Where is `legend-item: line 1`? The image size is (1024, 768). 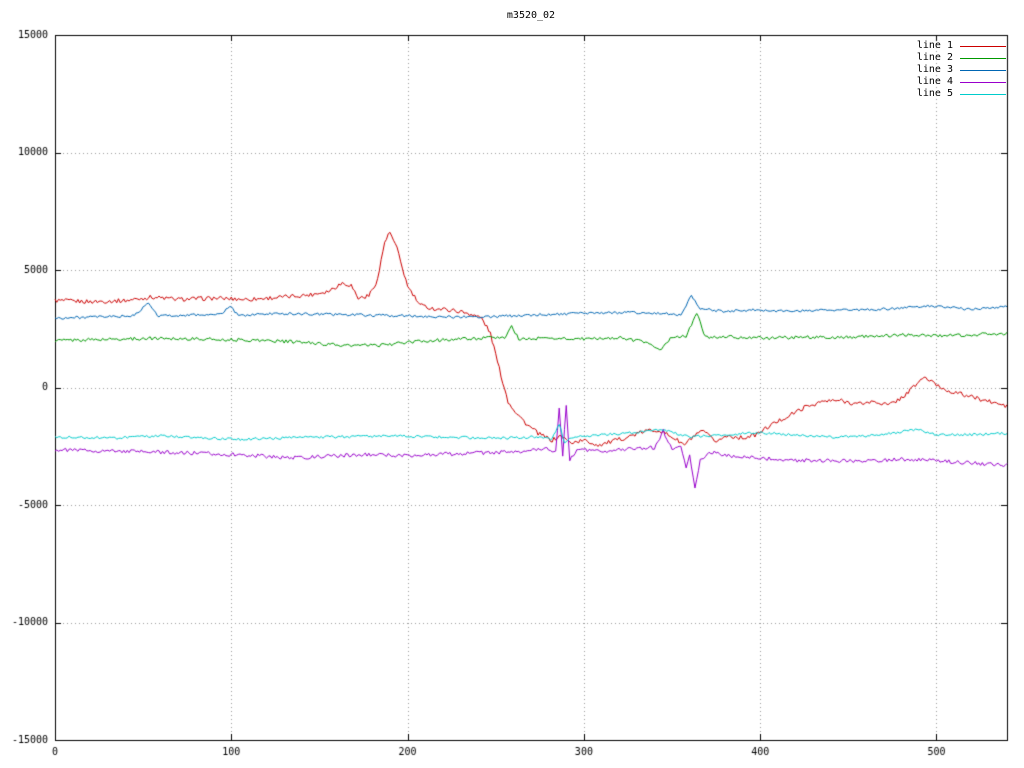
legend-item: line 1 is located at coordinates (961, 46).